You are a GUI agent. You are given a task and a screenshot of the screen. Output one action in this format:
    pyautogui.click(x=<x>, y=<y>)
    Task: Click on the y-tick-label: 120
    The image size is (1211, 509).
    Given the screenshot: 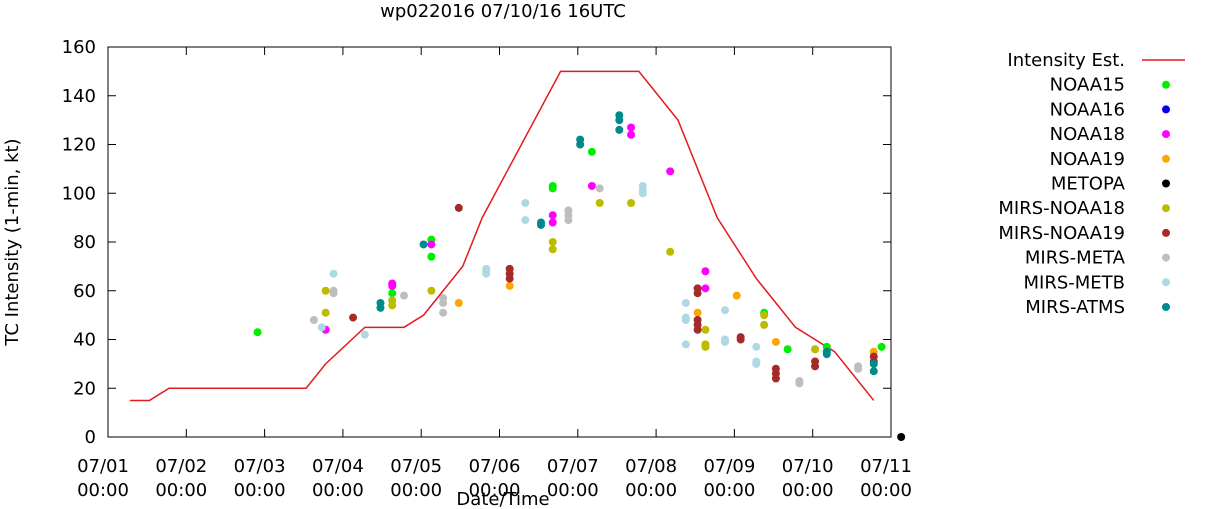 What is the action you would take?
    pyautogui.click(x=79, y=145)
    